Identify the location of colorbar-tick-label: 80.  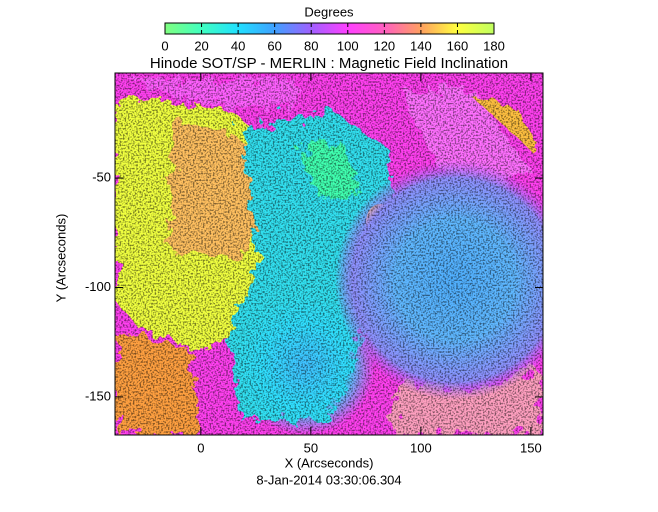
(311, 45).